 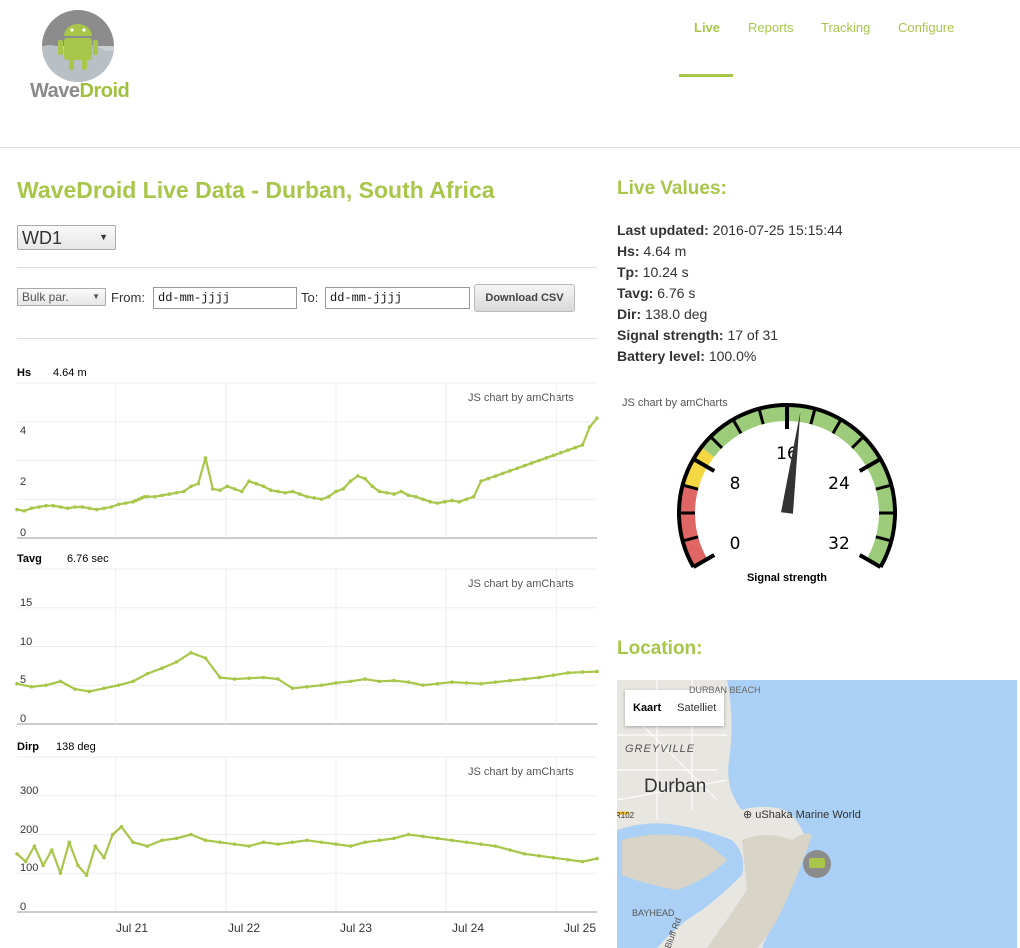 I want to click on y-tick-label: 10, so click(x=26, y=642).